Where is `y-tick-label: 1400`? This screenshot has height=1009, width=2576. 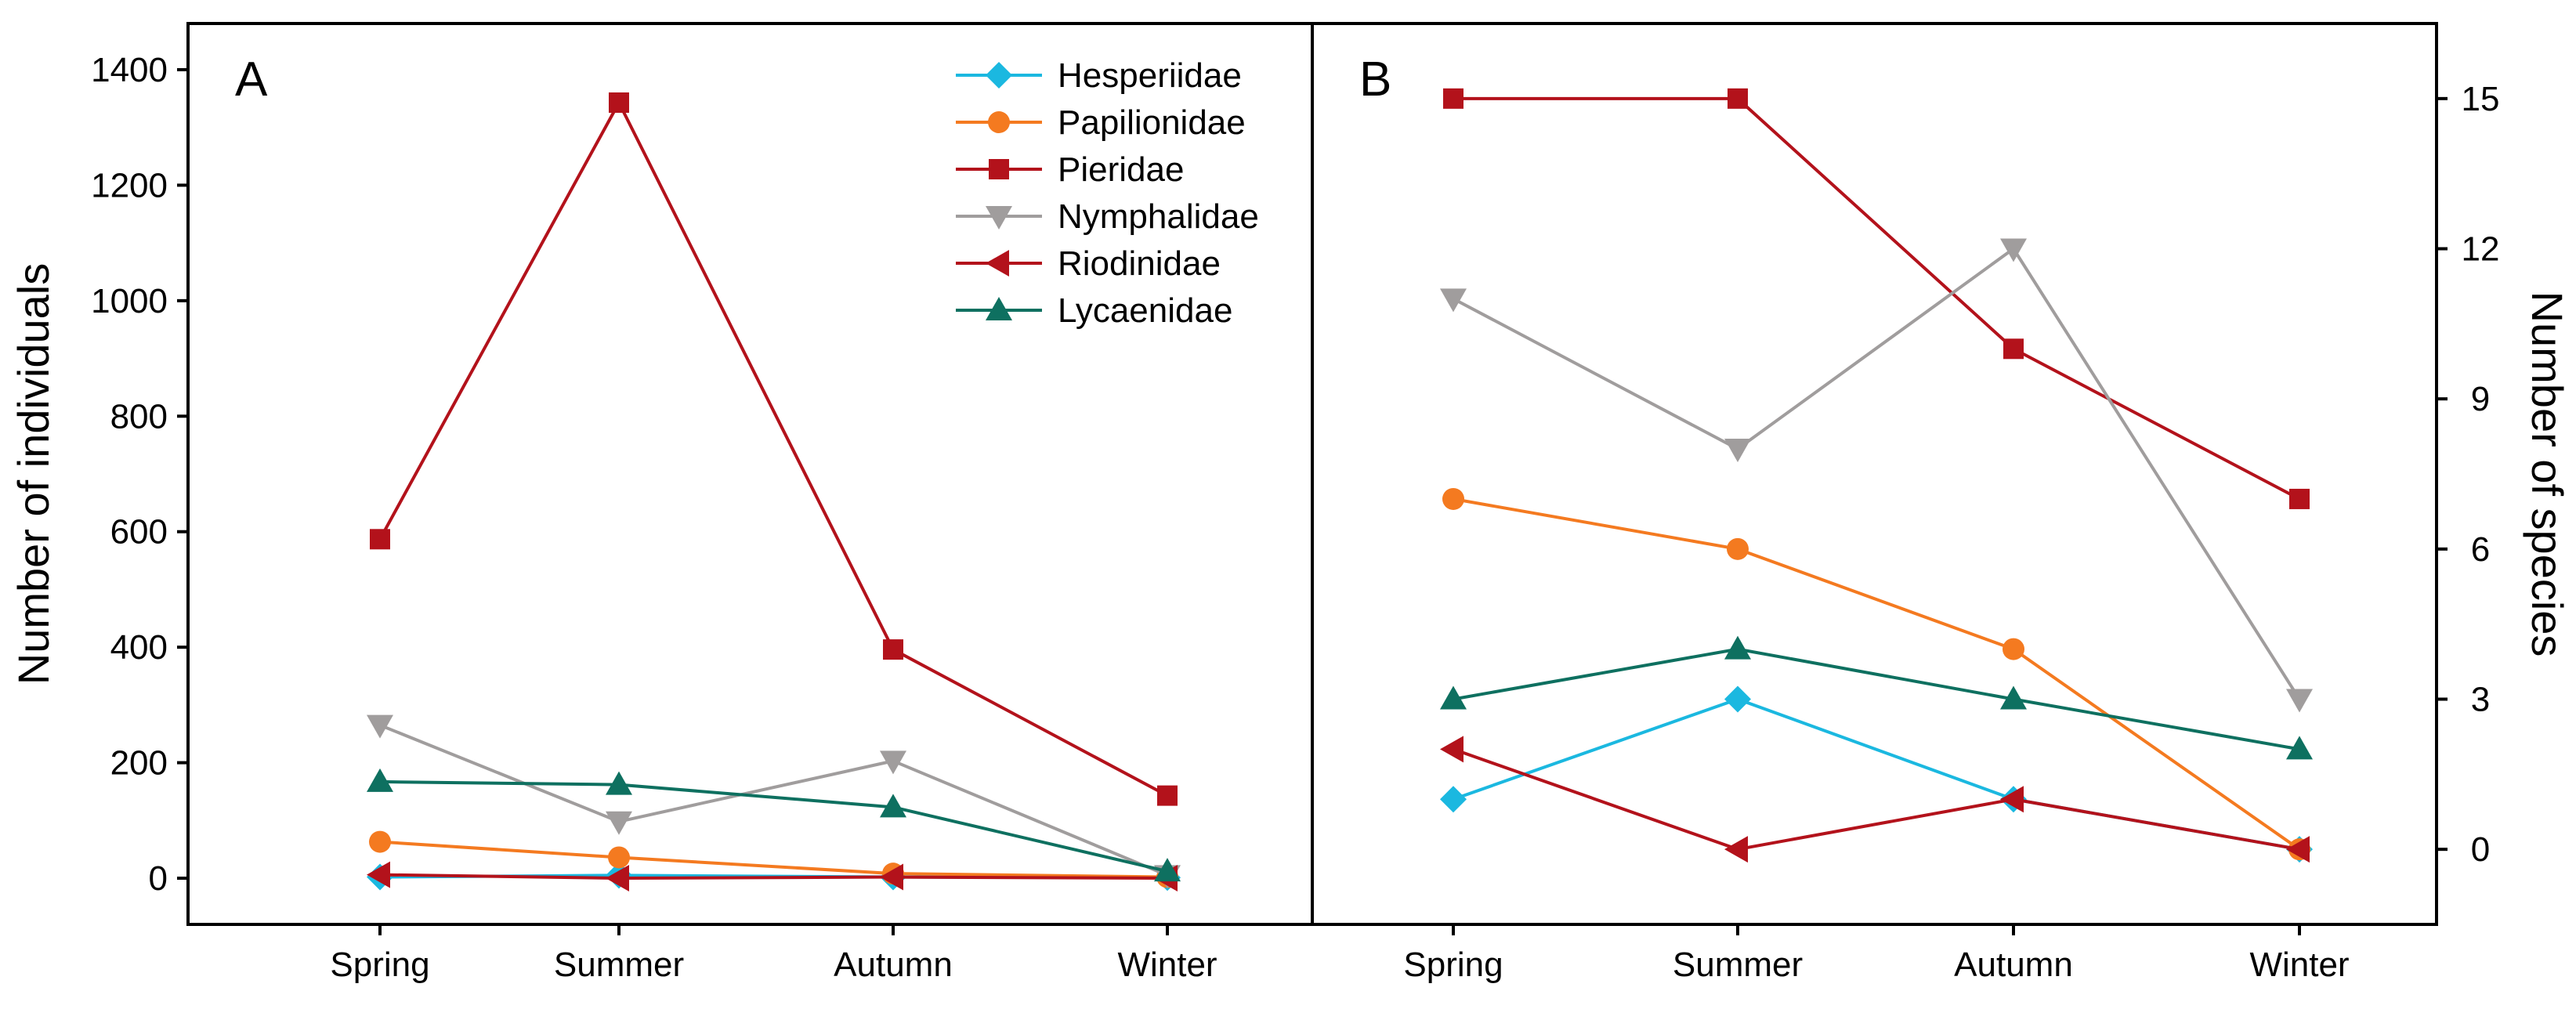
y-tick-label: 1400 is located at coordinates (129, 70).